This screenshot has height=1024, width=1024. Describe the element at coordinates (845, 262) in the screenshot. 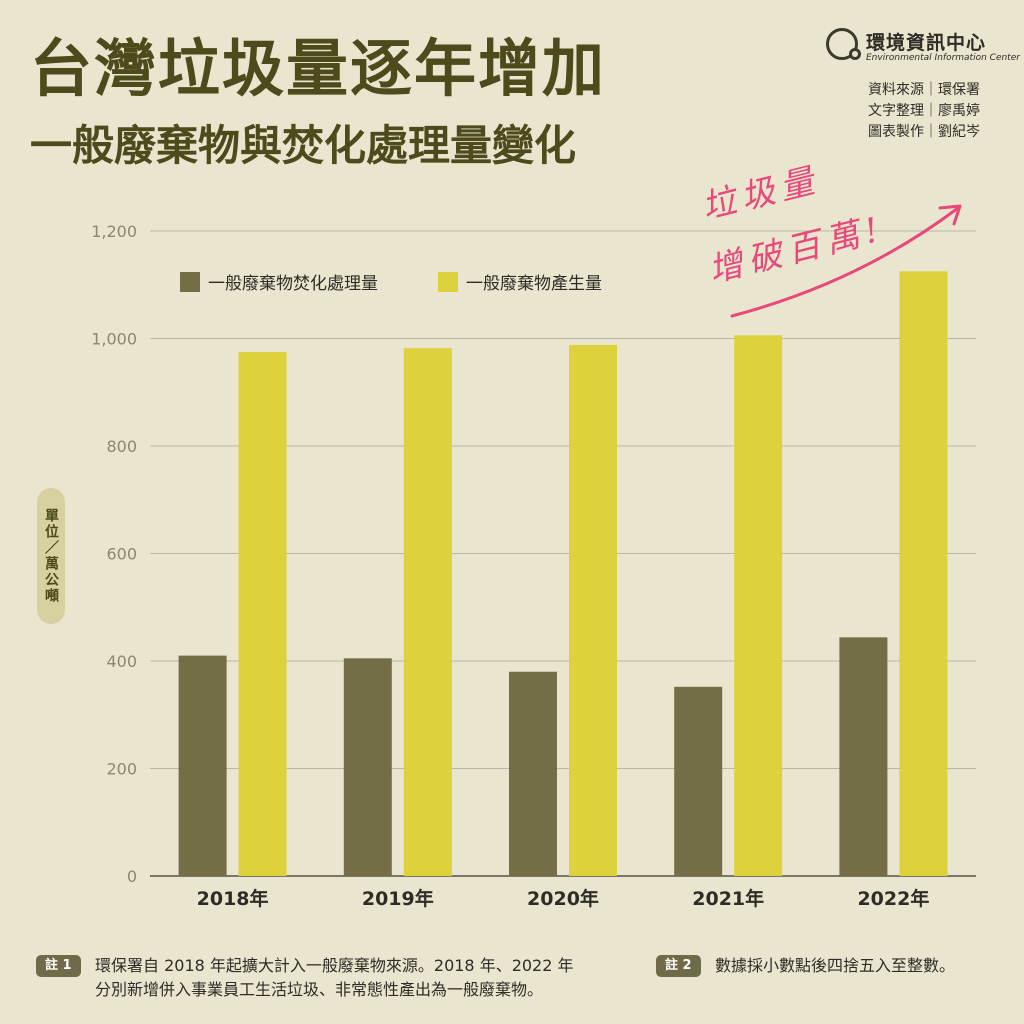

I see `annotation-arrow` at that location.